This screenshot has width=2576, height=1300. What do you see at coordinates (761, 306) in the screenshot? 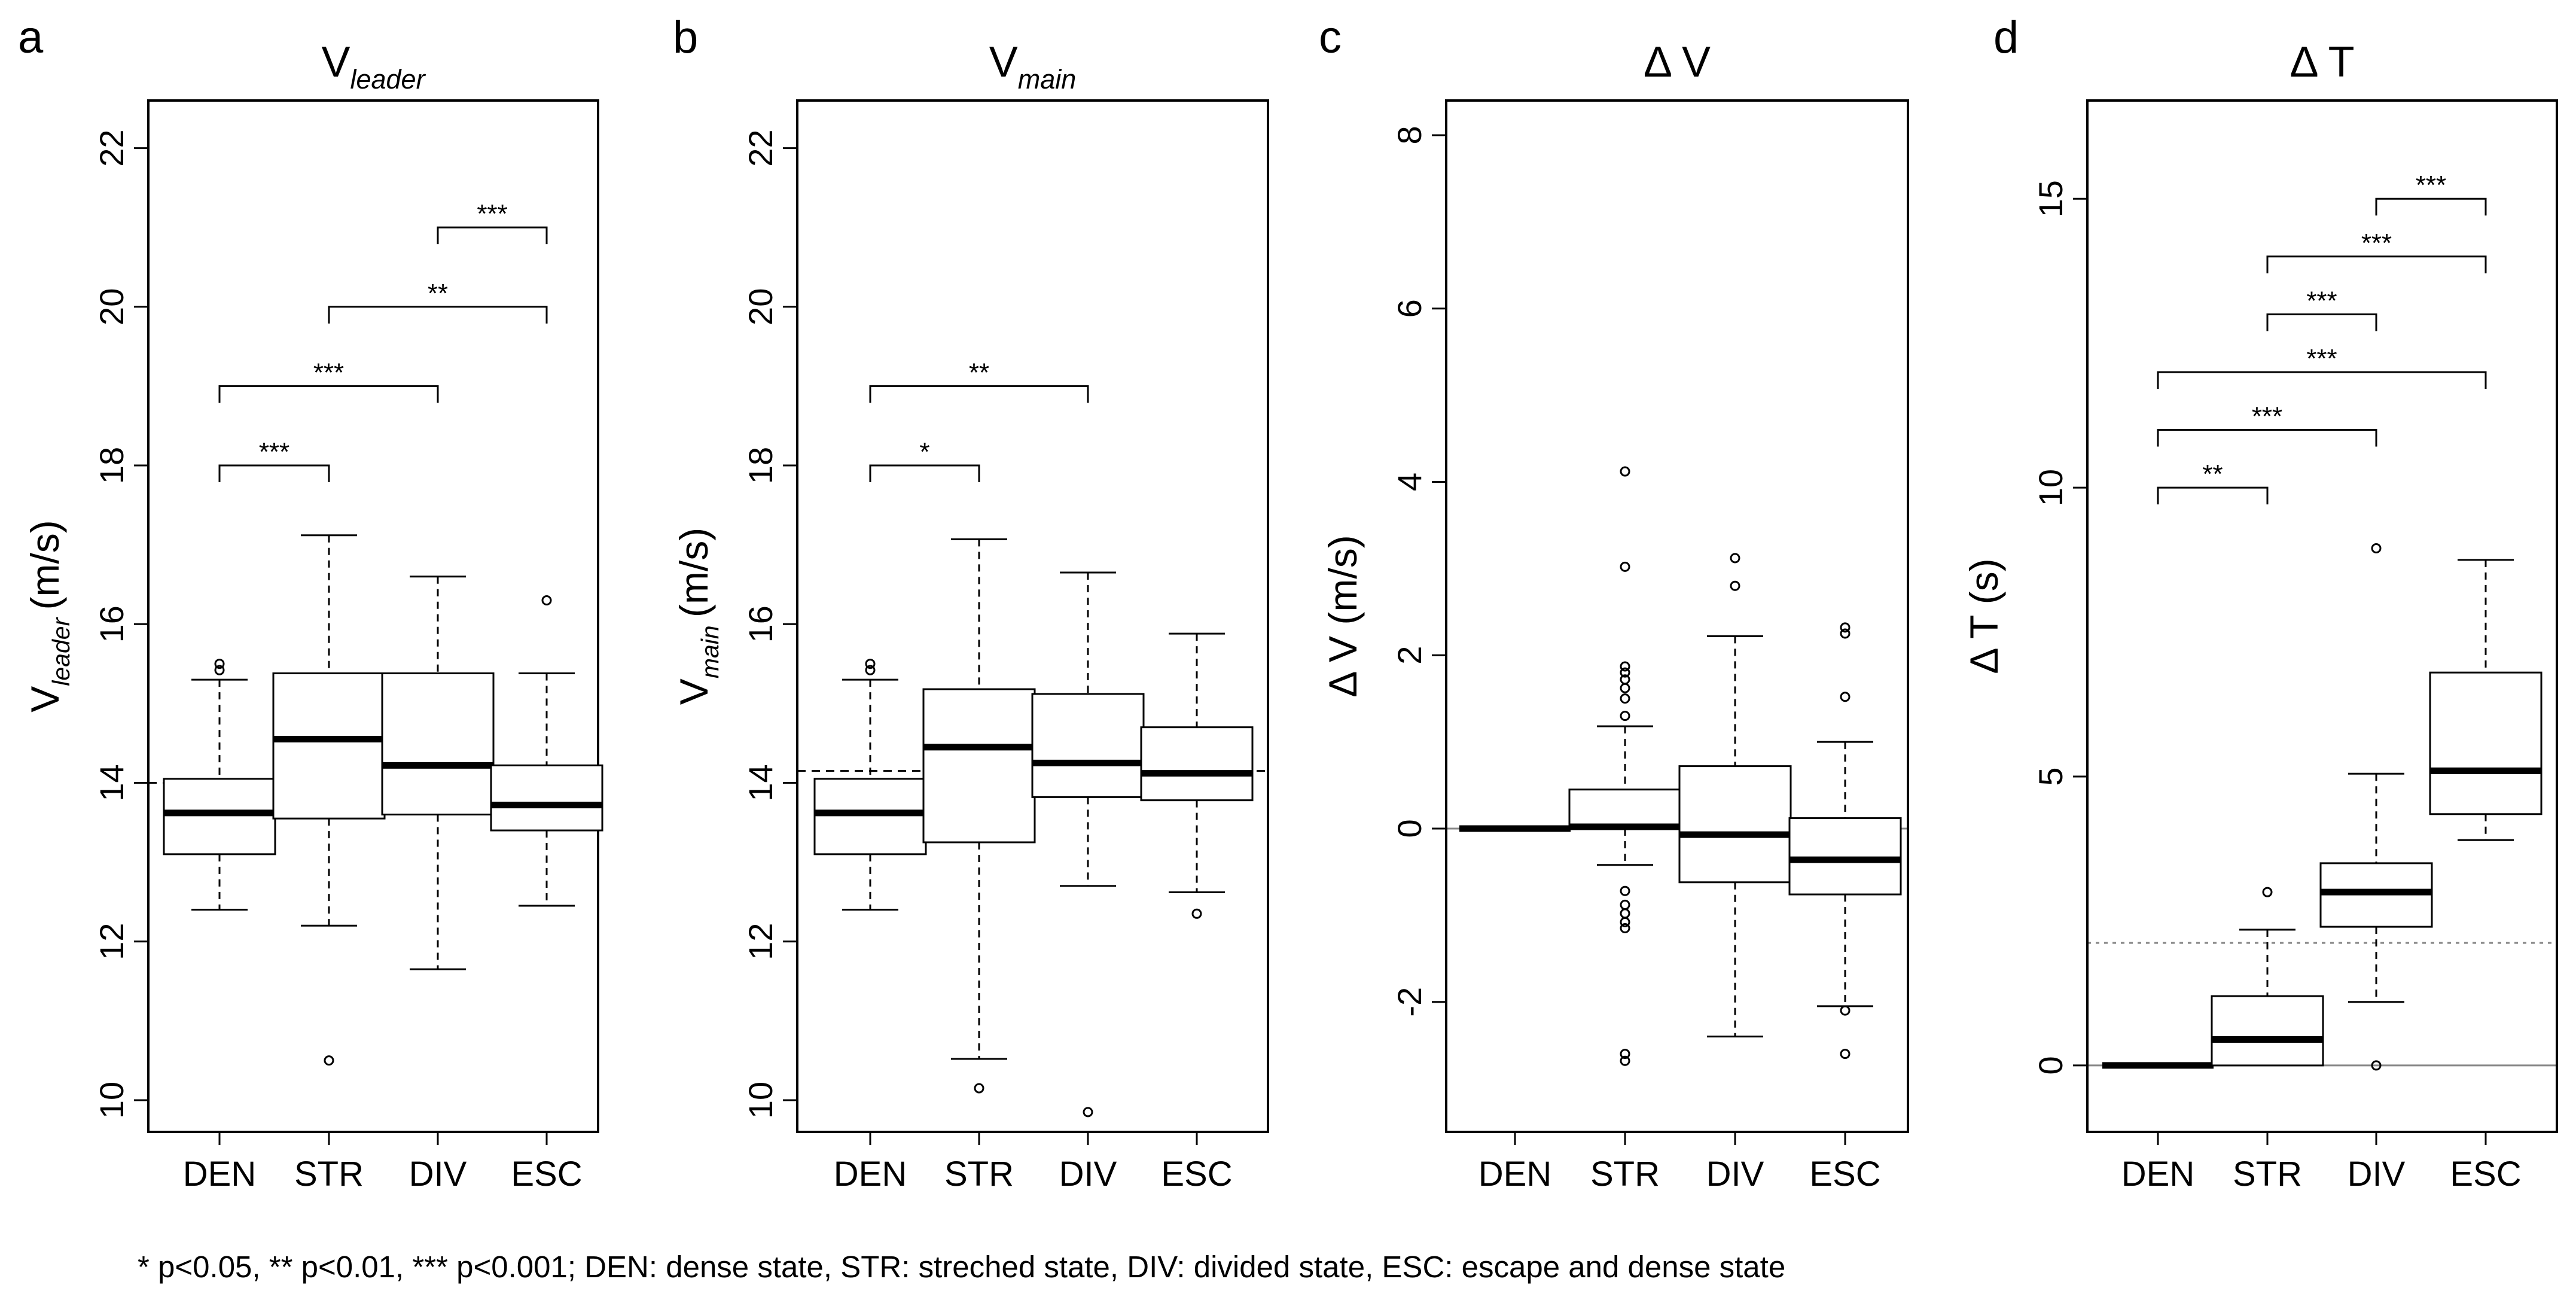
I see `y-tick-label: 20` at bounding box center [761, 306].